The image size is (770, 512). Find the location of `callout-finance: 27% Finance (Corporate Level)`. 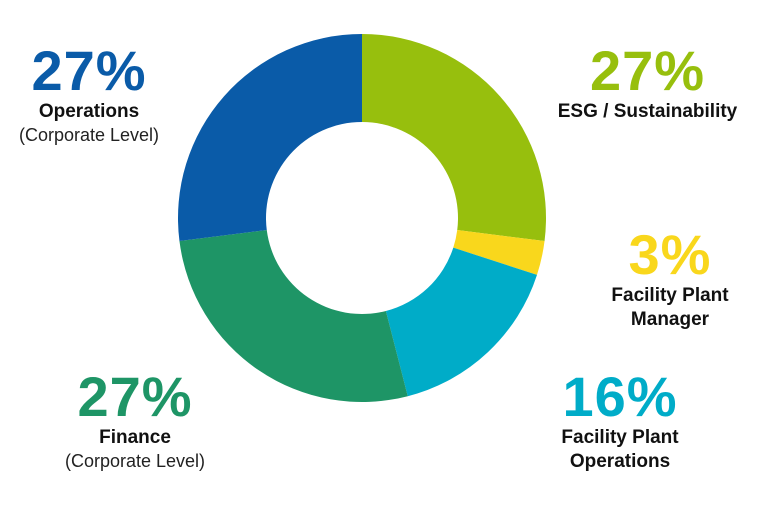

callout-finance: 27% Finance (Corporate Level) is located at coordinates (135, 420).